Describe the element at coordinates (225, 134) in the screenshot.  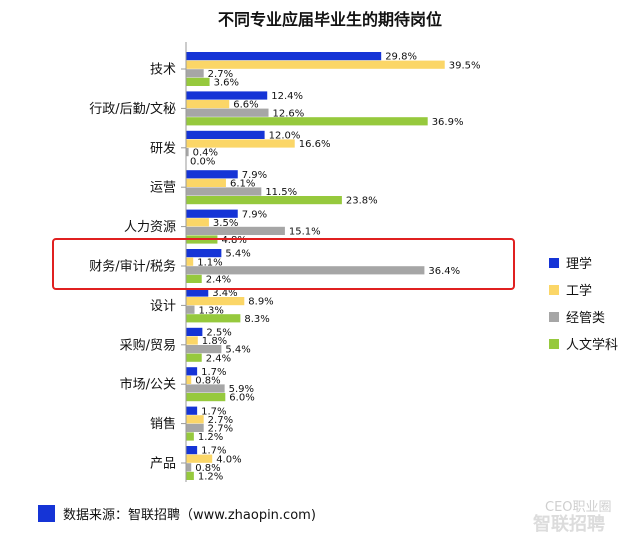
I see `bar-研发-理学` at that location.